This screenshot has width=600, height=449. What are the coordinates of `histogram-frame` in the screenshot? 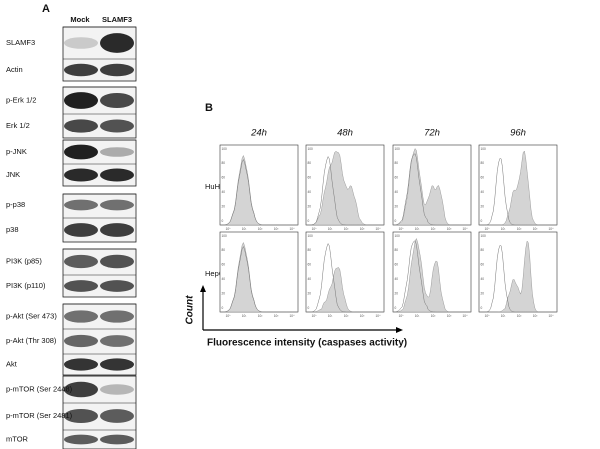 It's located at (259, 185).